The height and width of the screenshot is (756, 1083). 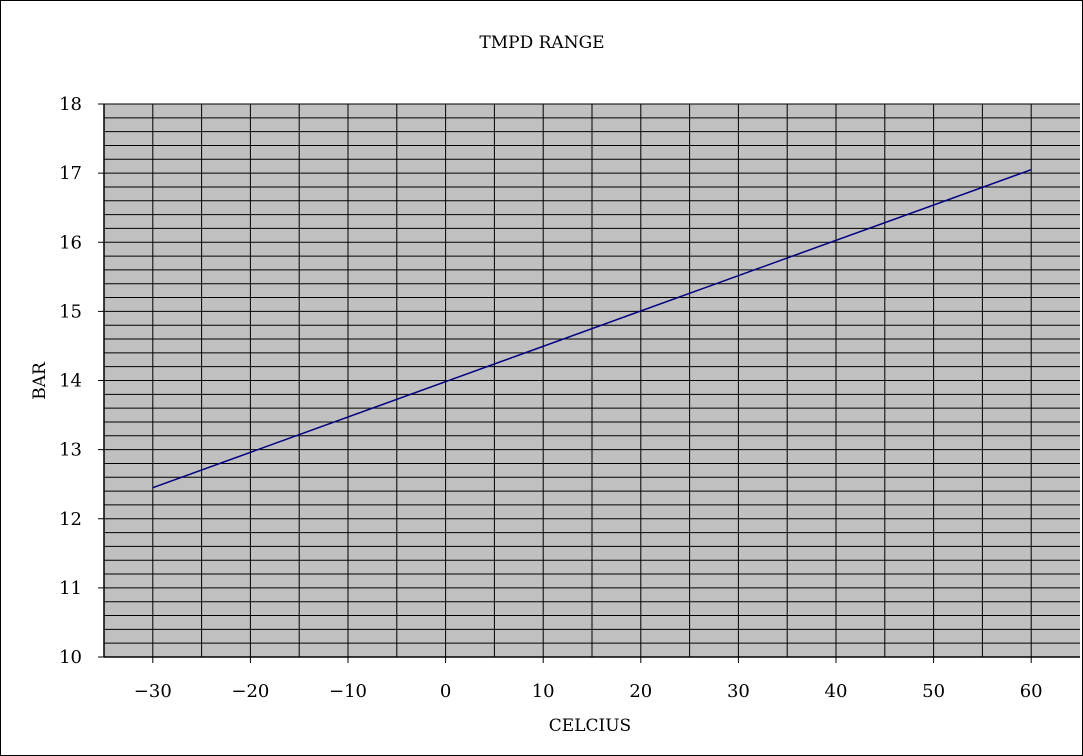 What do you see at coordinates (445, 691) in the screenshot?
I see `x-tick-label: 0` at bounding box center [445, 691].